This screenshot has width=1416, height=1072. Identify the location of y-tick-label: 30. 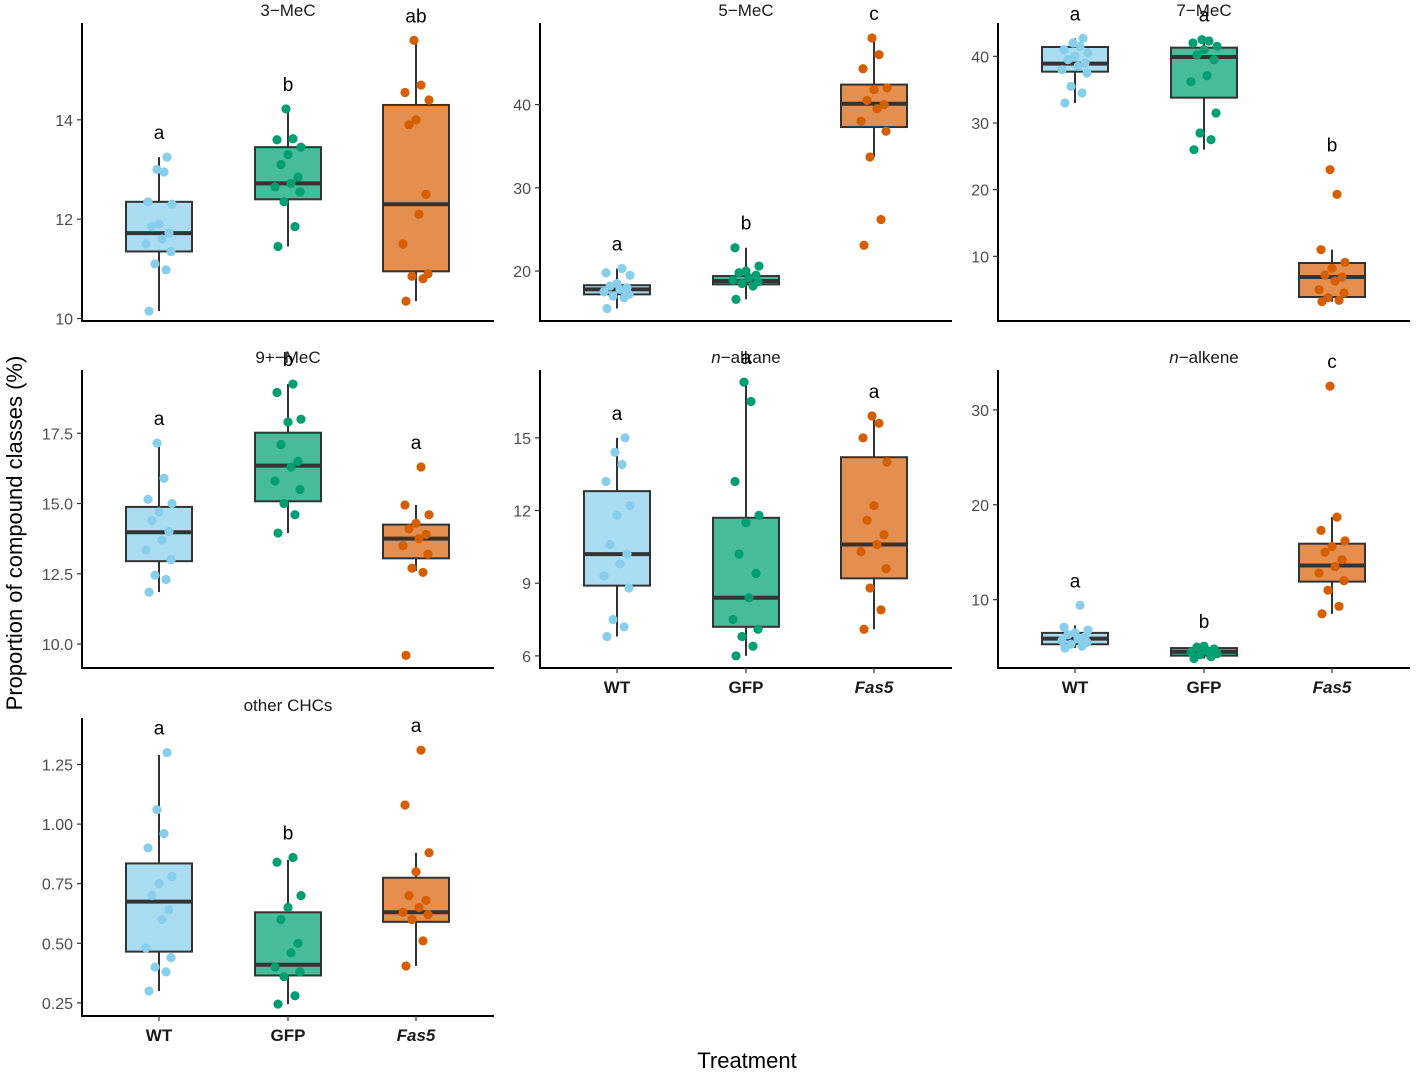
(980, 411).